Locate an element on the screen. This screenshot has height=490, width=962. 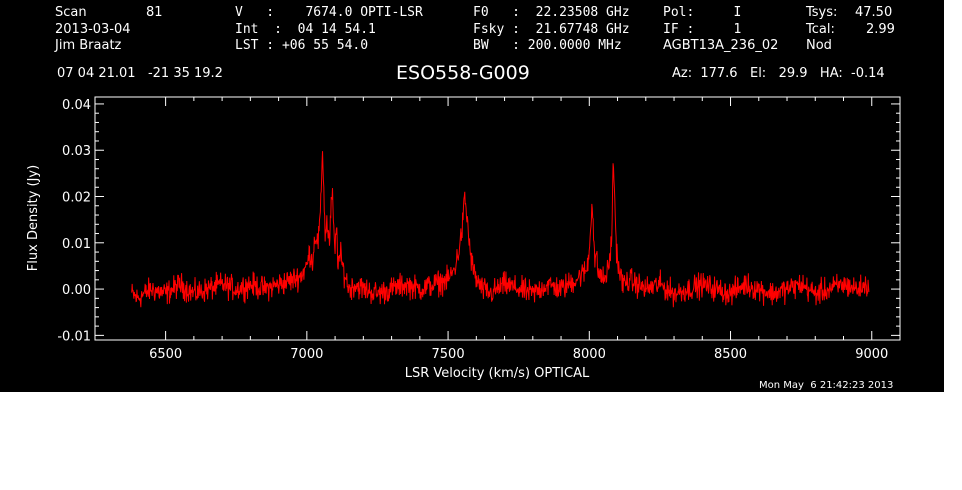
tcal-label: Tcal: is located at coordinates (820, 29).